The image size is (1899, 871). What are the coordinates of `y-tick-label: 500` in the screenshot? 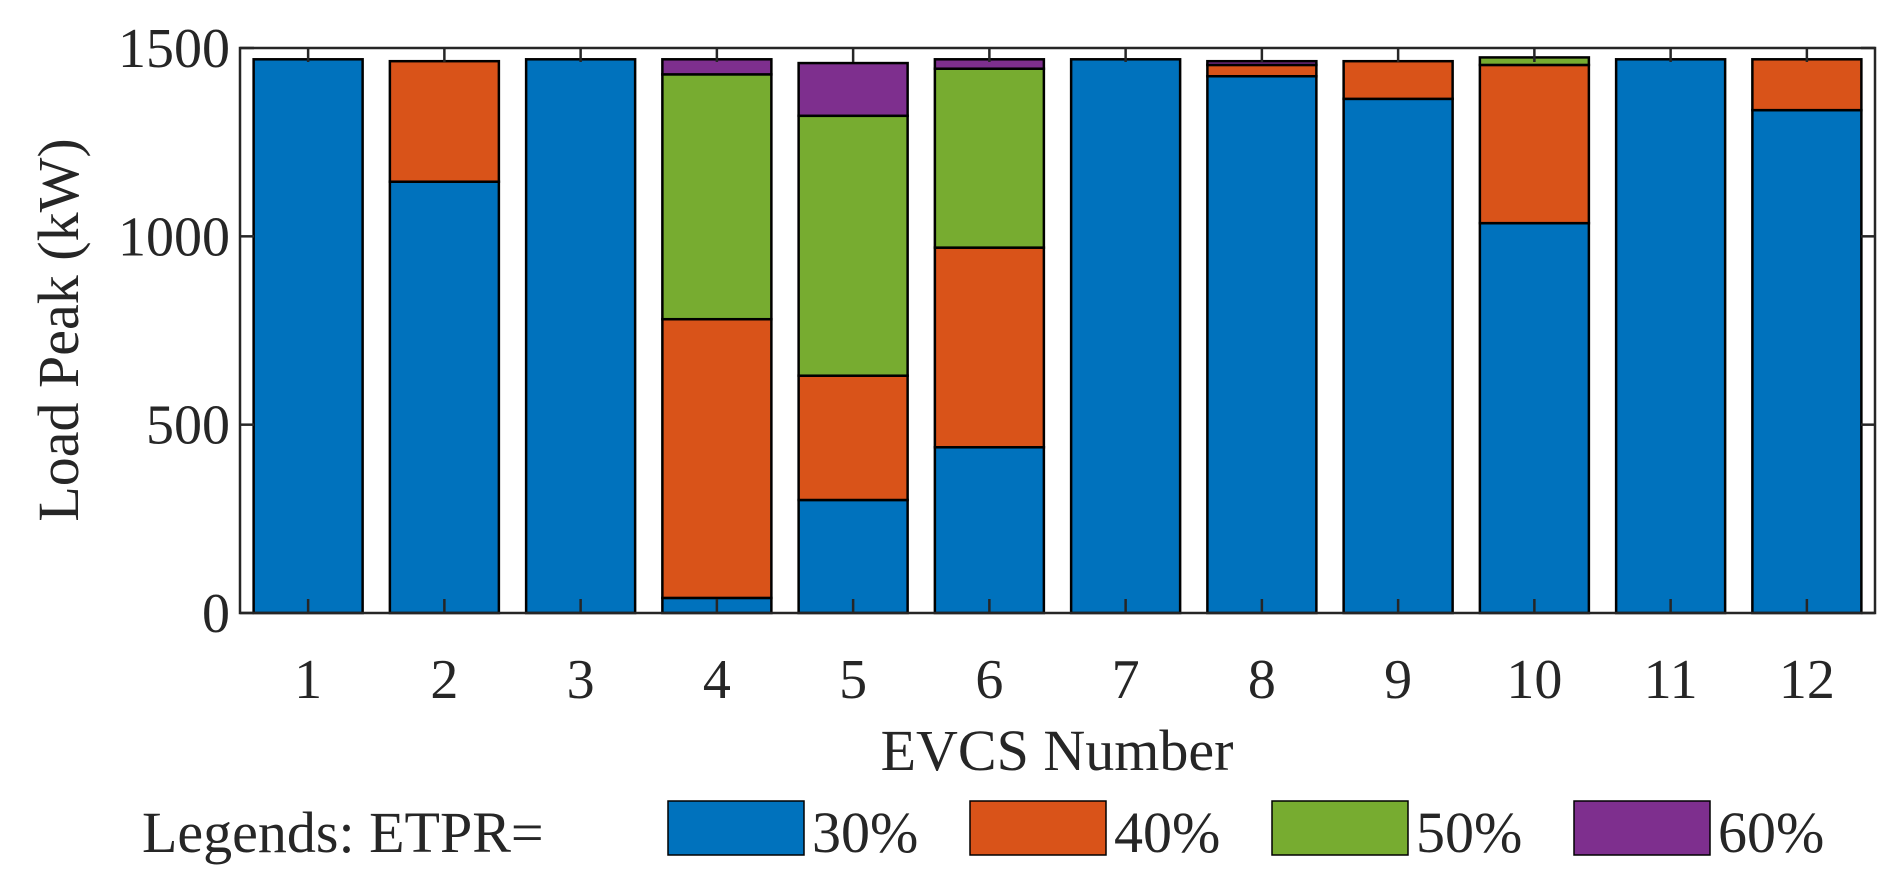 It's located at (188, 426).